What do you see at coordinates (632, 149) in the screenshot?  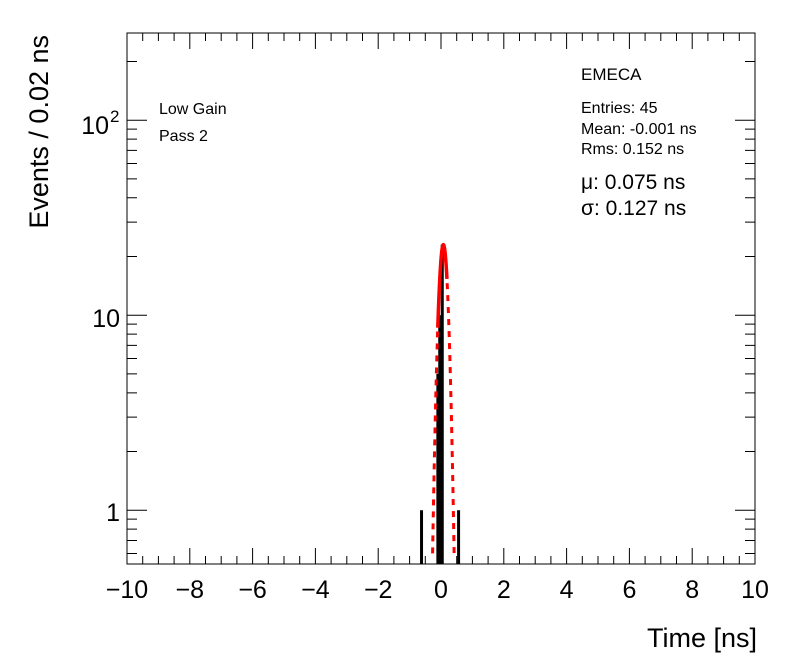 I see `rms-label: Rms: 0.152 ns` at bounding box center [632, 149].